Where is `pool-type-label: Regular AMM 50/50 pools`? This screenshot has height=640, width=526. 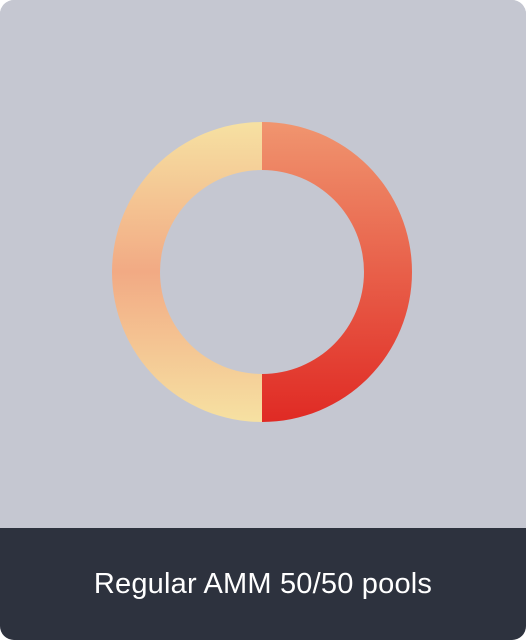
pool-type-label: Regular AMM 50/50 pools is located at coordinates (263, 583).